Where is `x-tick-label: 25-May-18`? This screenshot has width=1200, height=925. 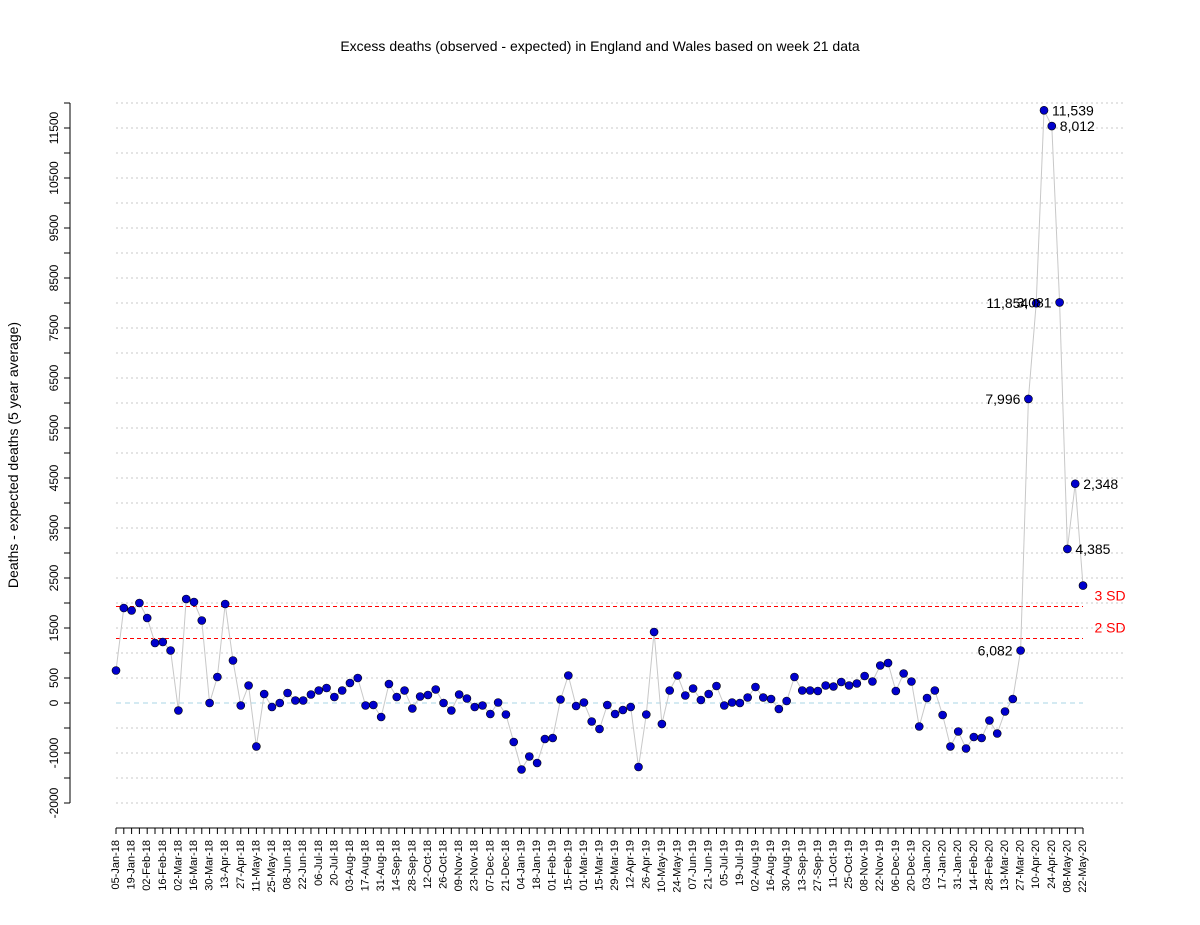
x-tick-label: 25-May-18 is located at coordinates (272, 866).